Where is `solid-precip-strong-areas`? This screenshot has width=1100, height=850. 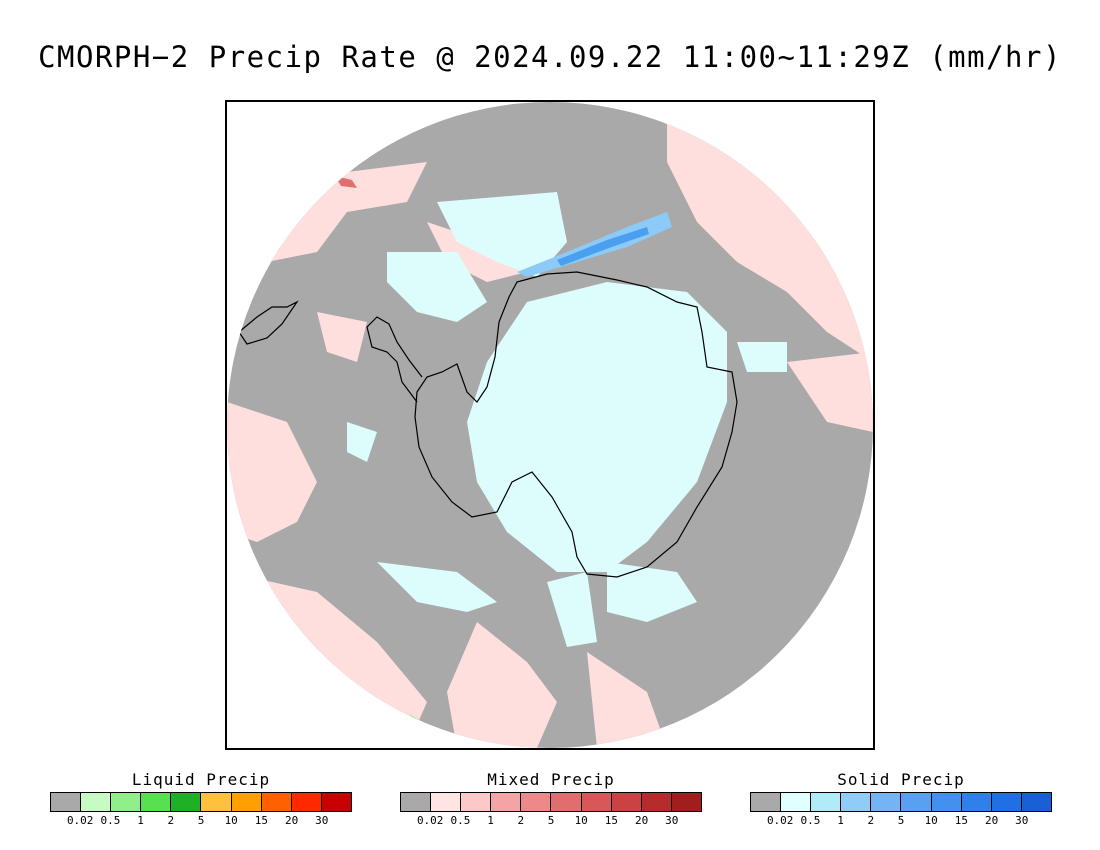
solid-precip-strong-areas is located at coordinates (603, 246).